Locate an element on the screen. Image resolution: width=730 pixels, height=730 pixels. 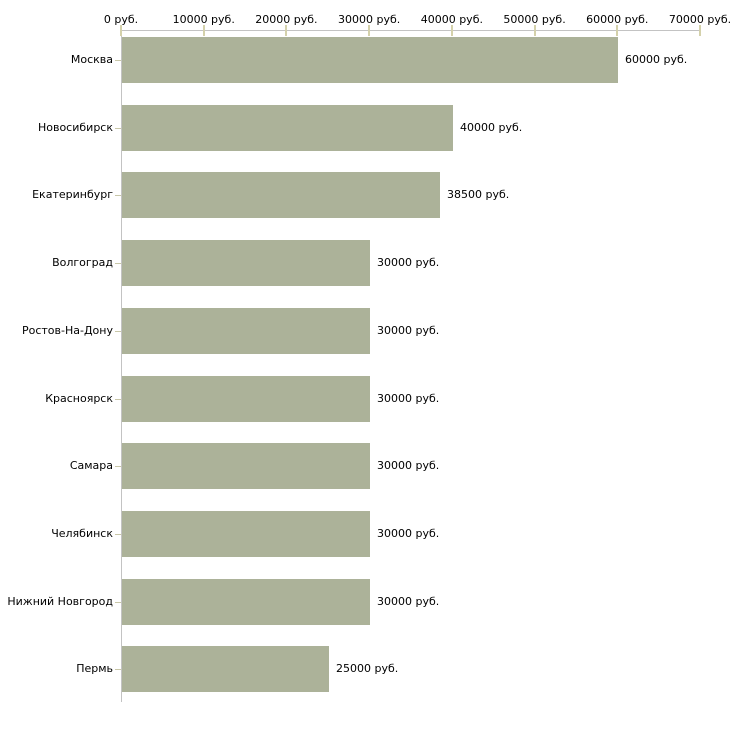
x-axis-tick-label: 20000 руб. is located at coordinates (286, 19).